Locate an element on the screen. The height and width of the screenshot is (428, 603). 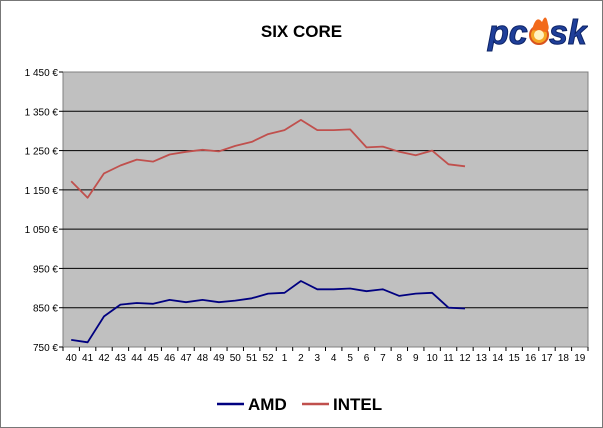
chart-title: SIX CORE is located at coordinates (301, 31).